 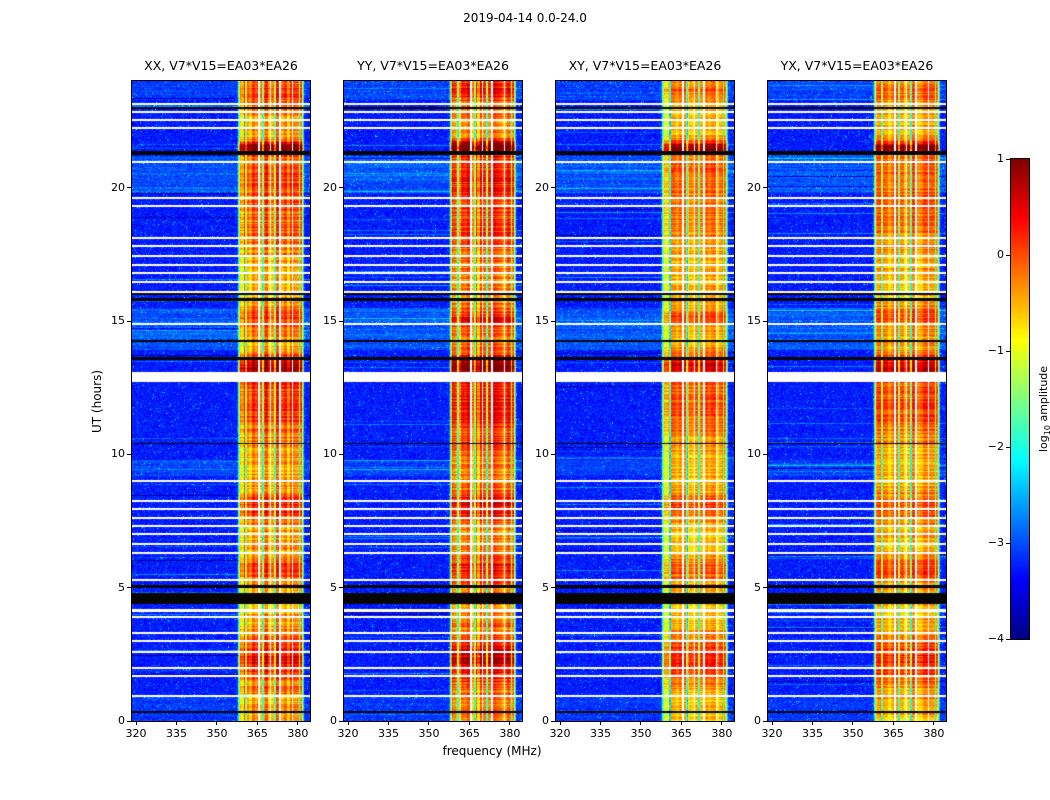 I want to click on colorbar-label: log10 amplitude, so click(x=1043, y=409).